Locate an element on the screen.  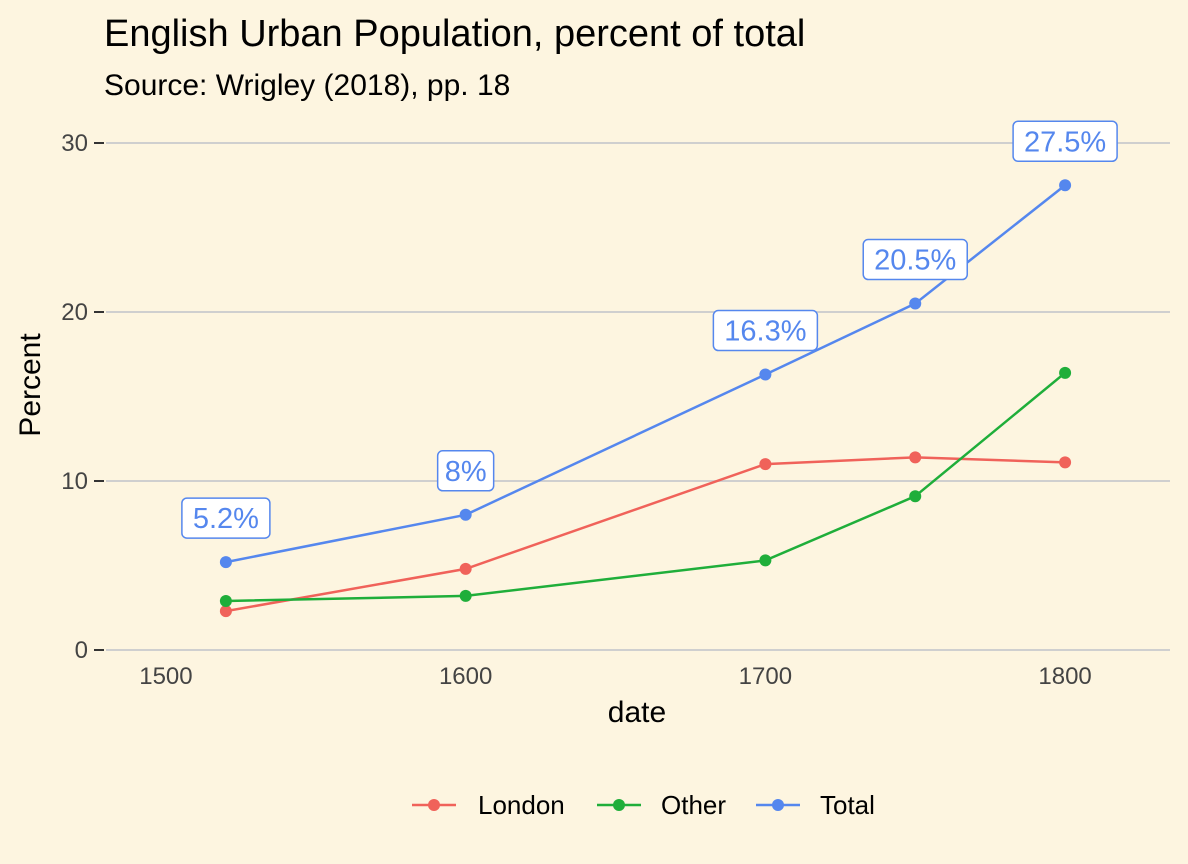
x-tick-label-1800: 1800 is located at coordinates (1064, 676).